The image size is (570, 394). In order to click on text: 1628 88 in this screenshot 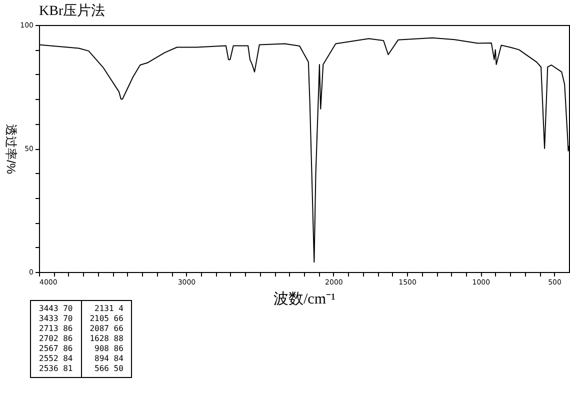, I will do `click(107, 339)`.